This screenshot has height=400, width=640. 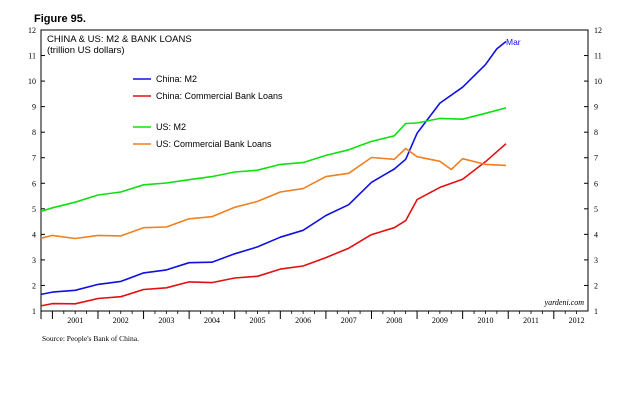 What do you see at coordinates (86, 50) in the screenshot?
I see `chart-subtitle: (trillion US dollars)` at bounding box center [86, 50].